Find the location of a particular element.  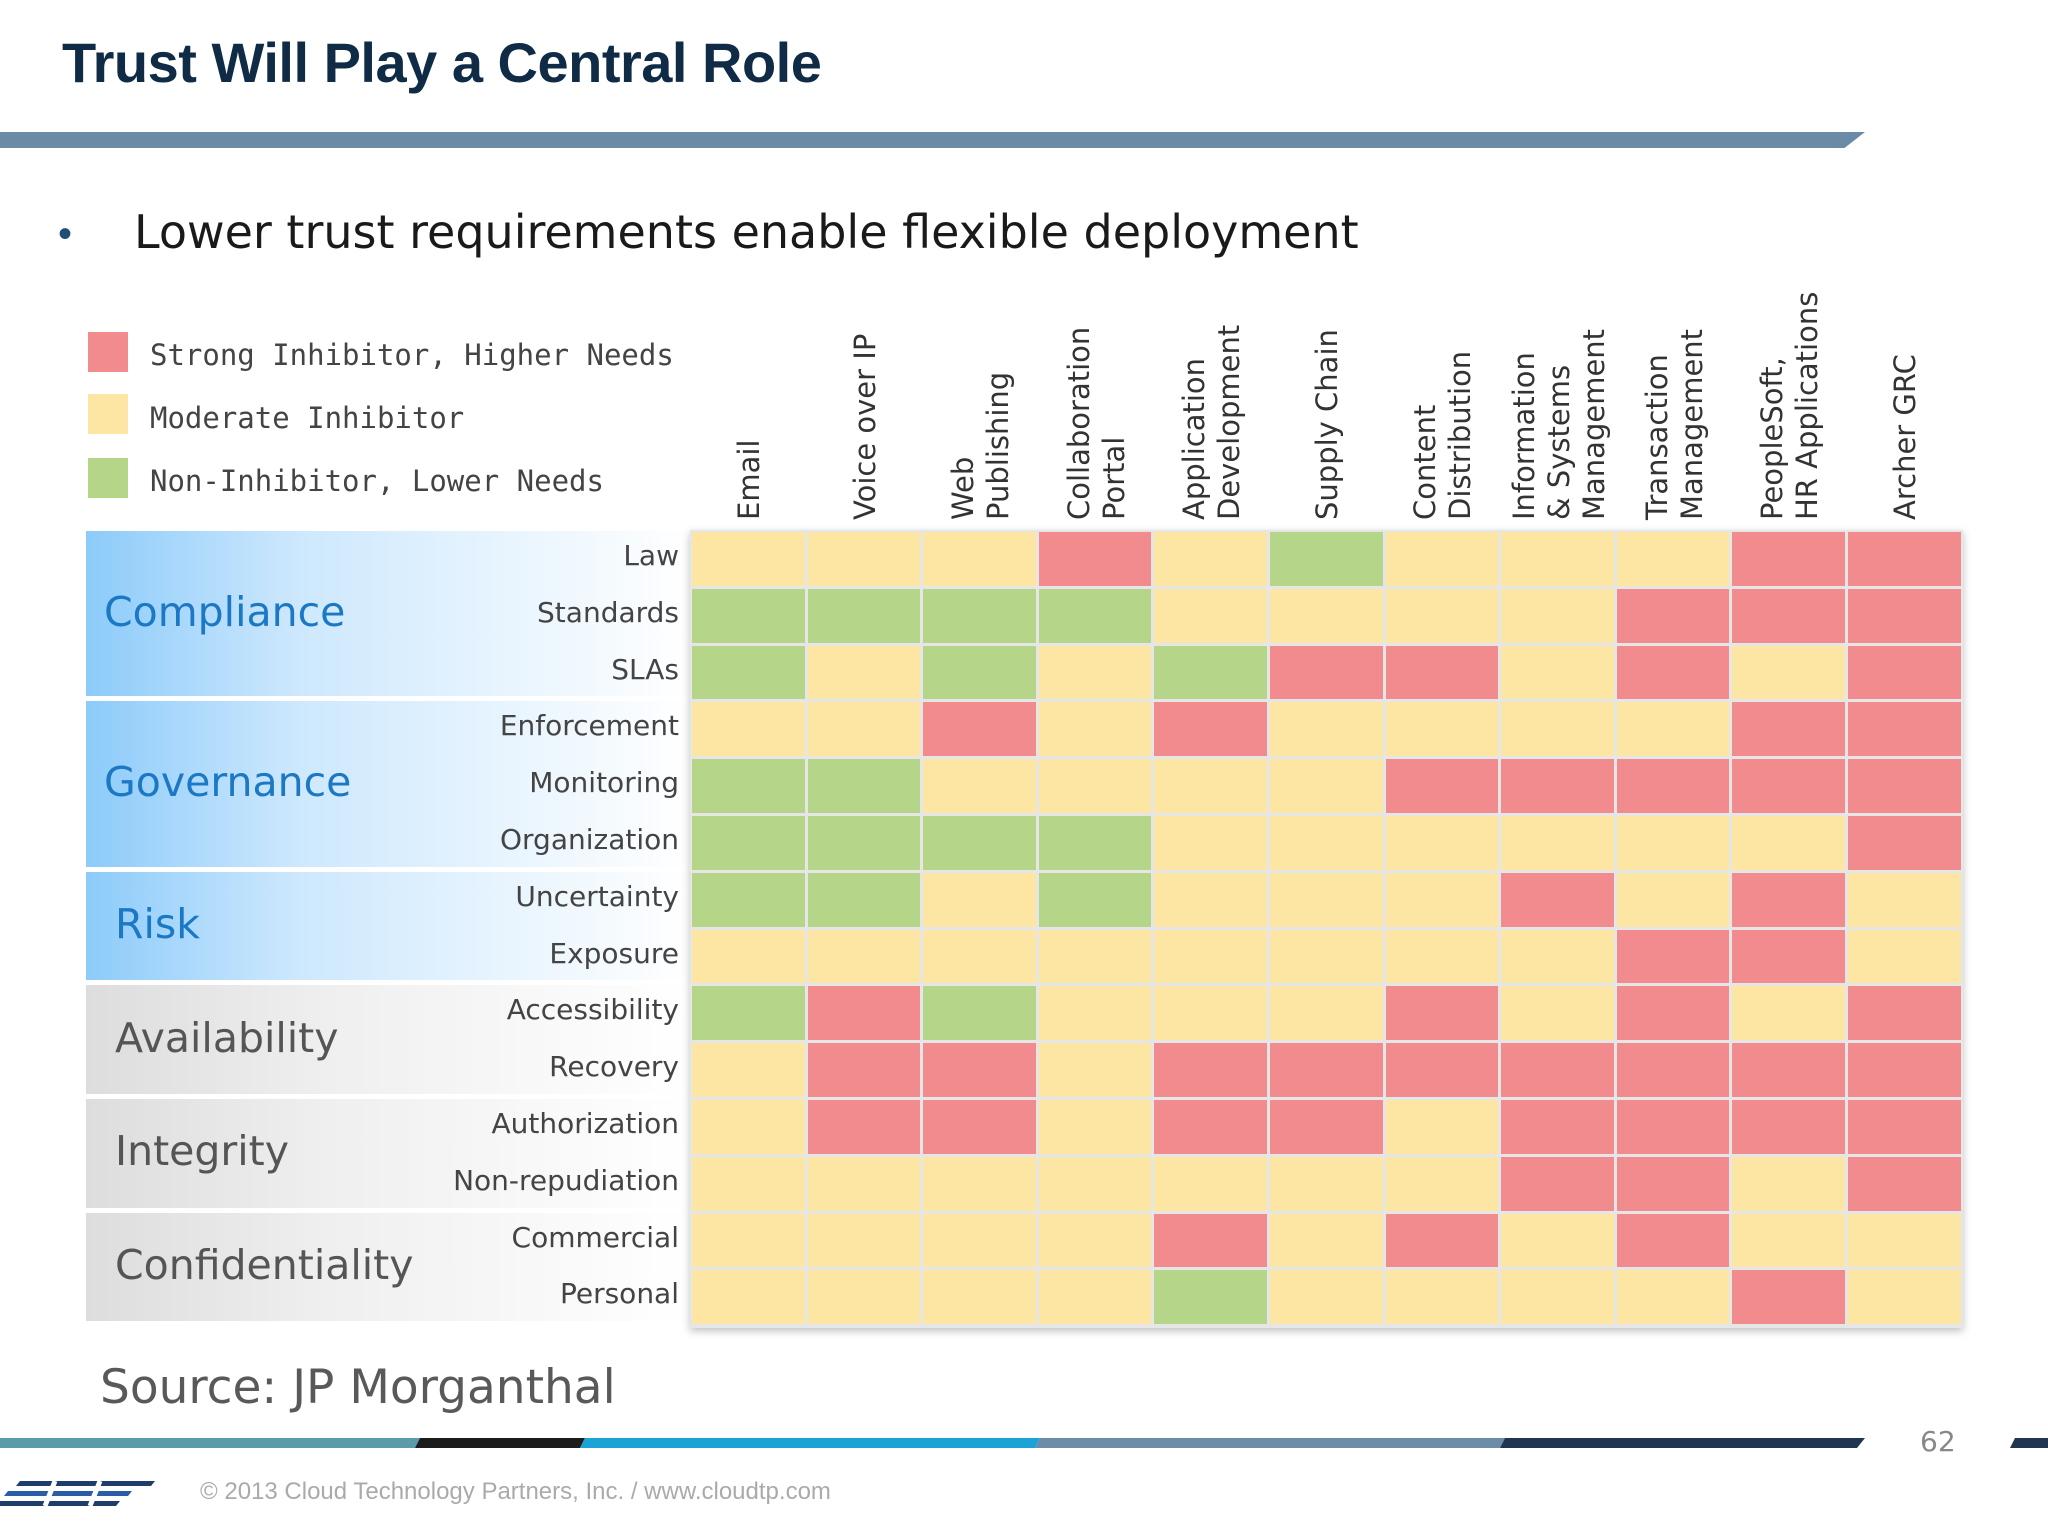

column-header: Application Development is located at coordinates (1212, 422).